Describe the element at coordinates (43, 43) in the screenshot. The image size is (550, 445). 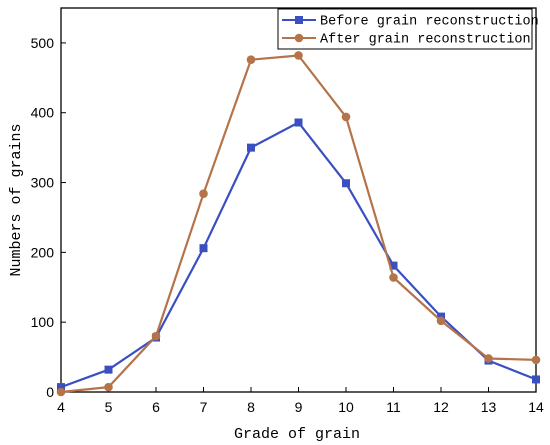
I see `y-tick-label: 500` at that location.